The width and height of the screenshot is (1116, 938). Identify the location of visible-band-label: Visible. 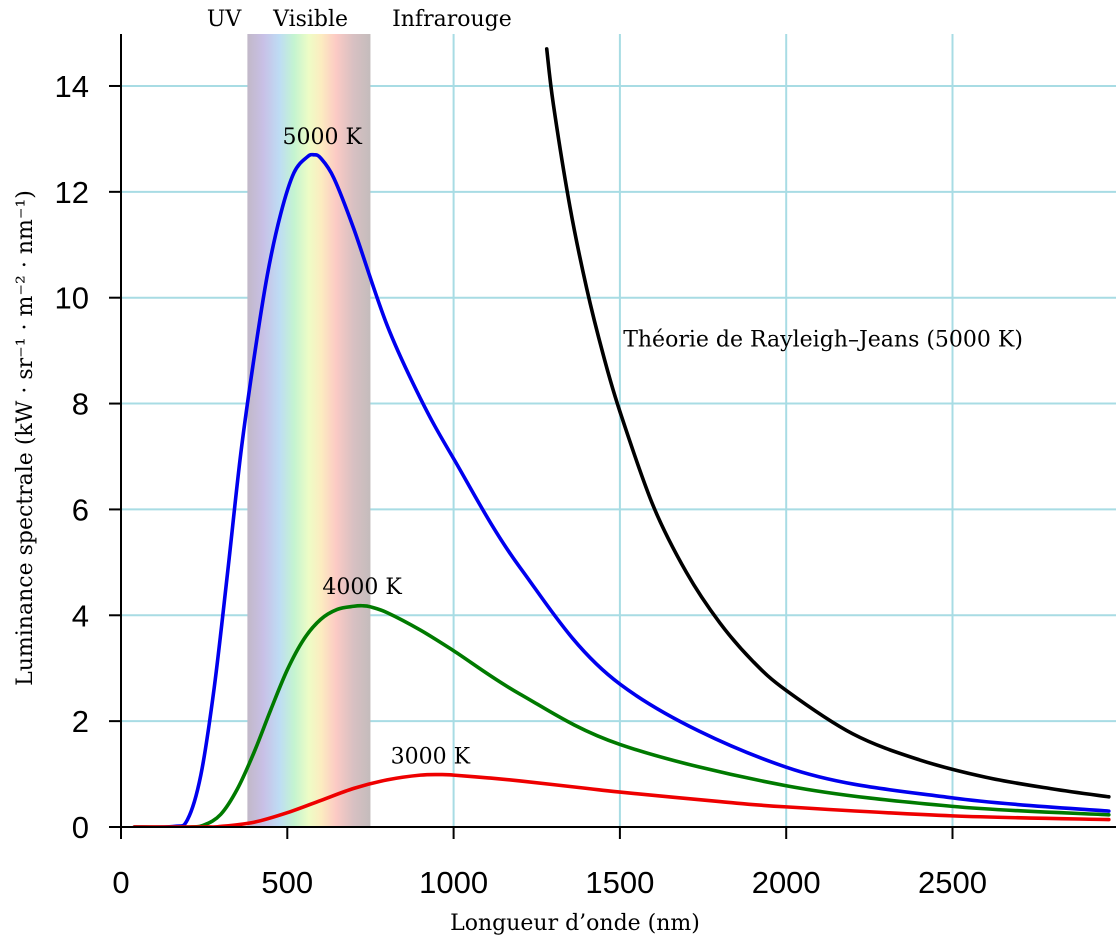
(310, 19).